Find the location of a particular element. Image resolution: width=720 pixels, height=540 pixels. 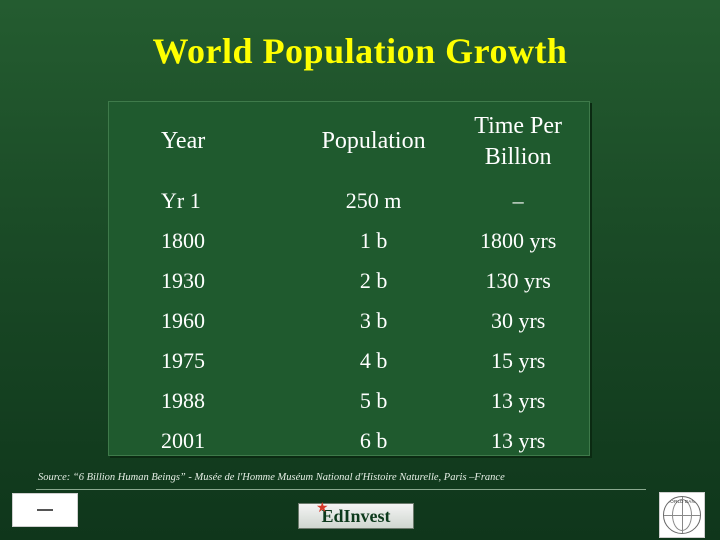

cell-time-per-billion: 15 yrs is located at coordinates (518, 360).